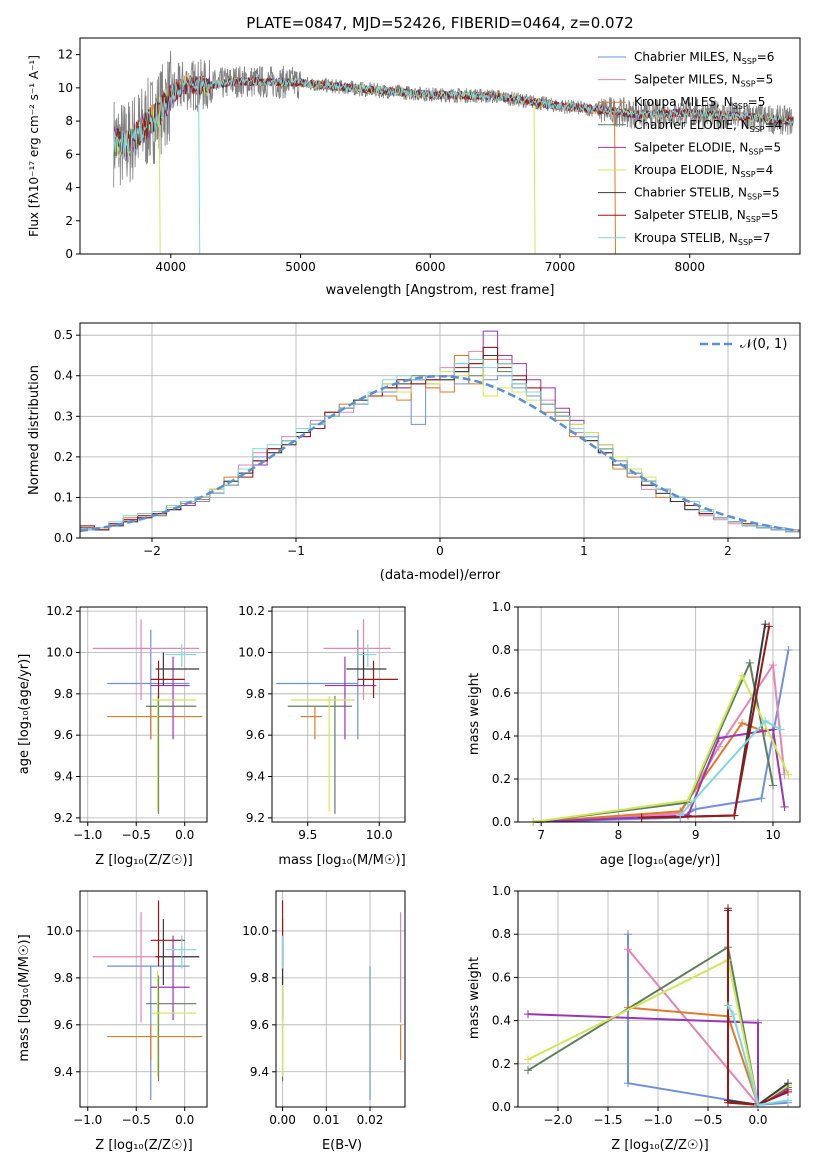 The height and width of the screenshot is (1175, 819). I want to click on massEBV-xtick-label: 0.00, so click(282, 1120).